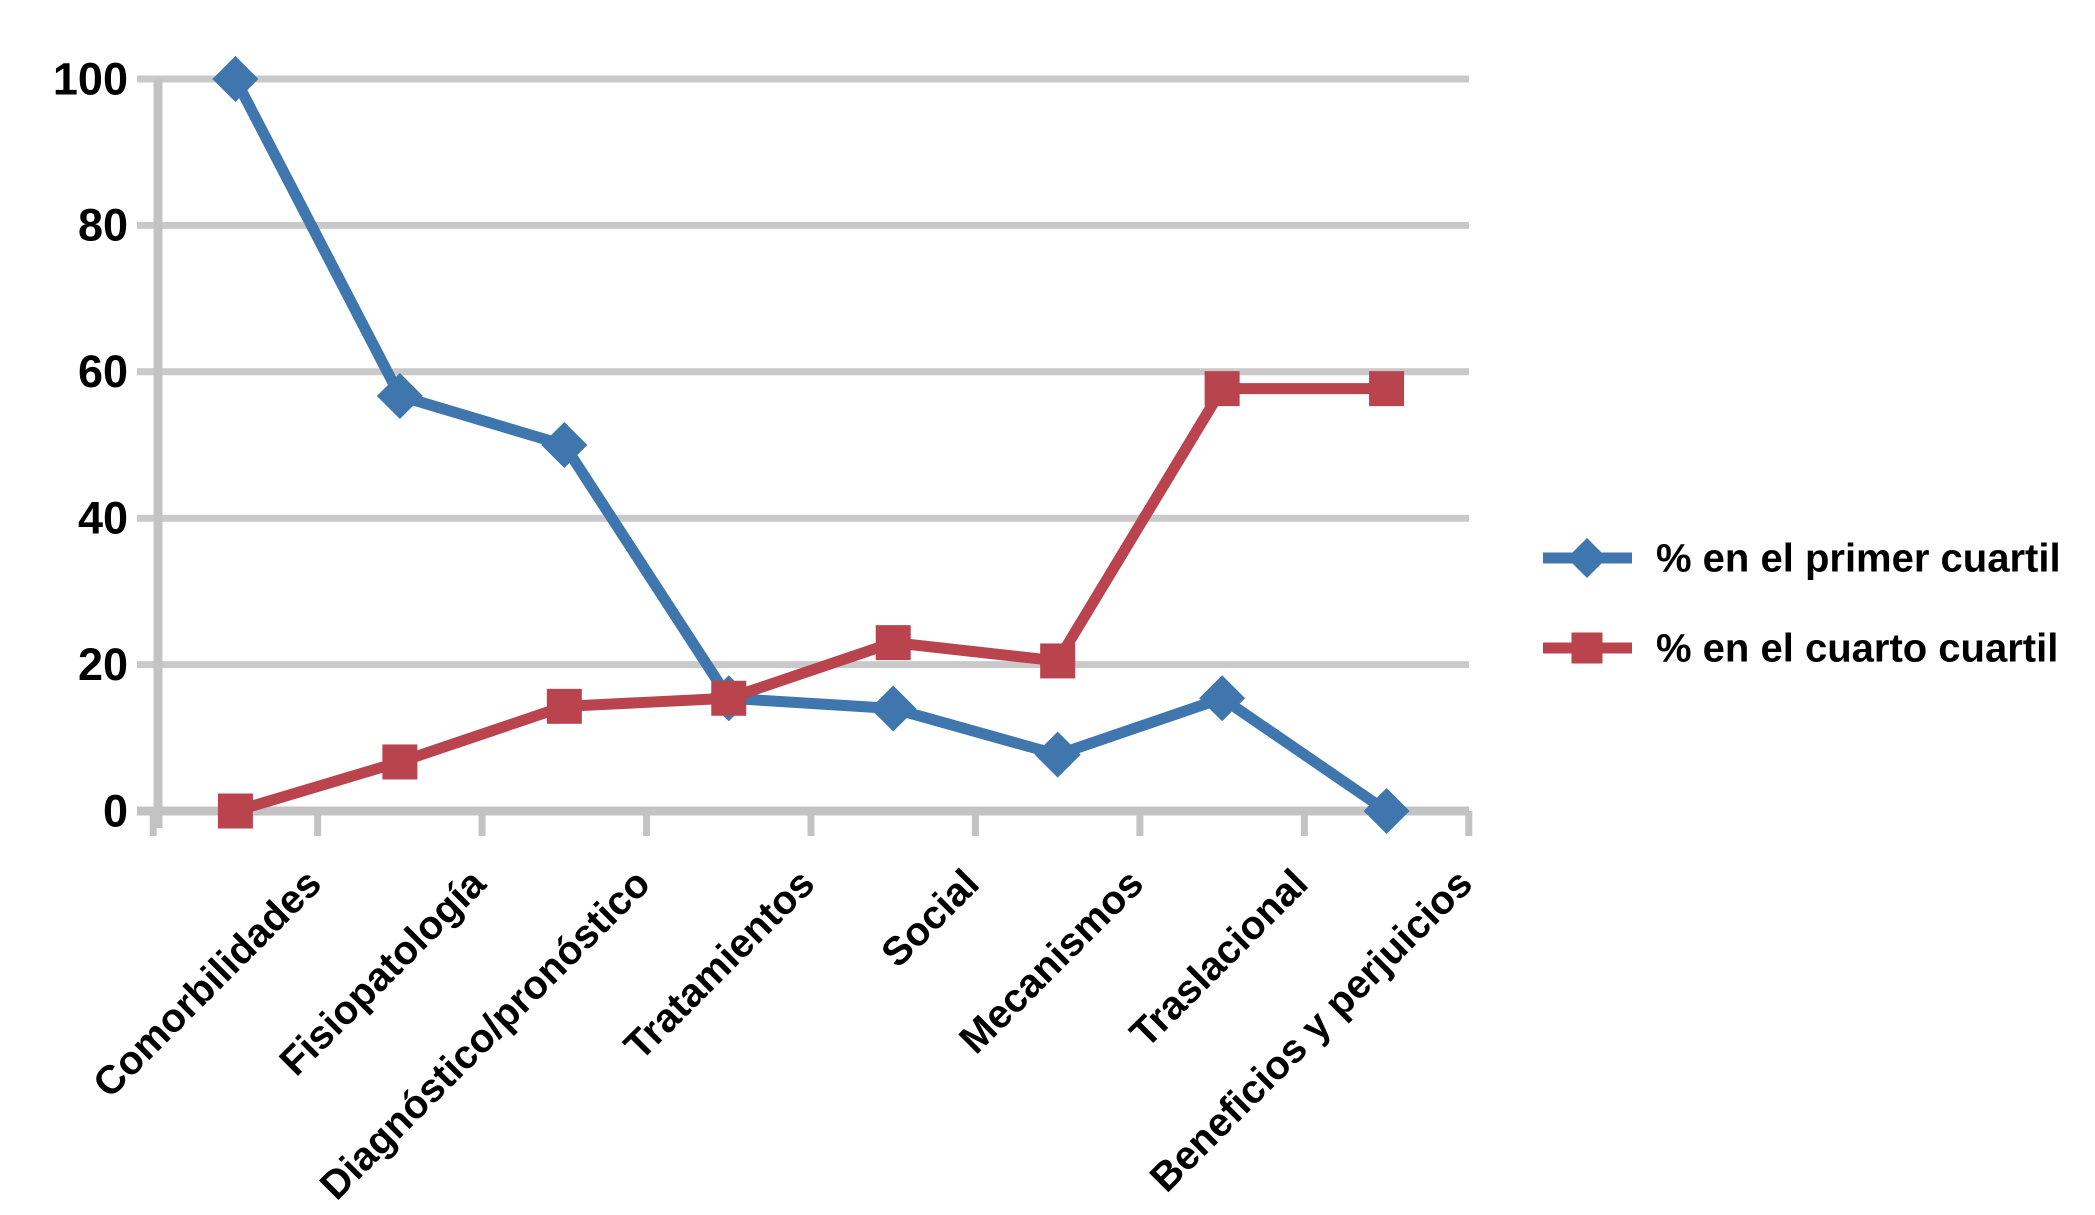 Image resolution: width=2095 pixels, height=1215 pixels. What do you see at coordinates (90, 78) in the screenshot?
I see `y-axis-tick-label: 100` at bounding box center [90, 78].